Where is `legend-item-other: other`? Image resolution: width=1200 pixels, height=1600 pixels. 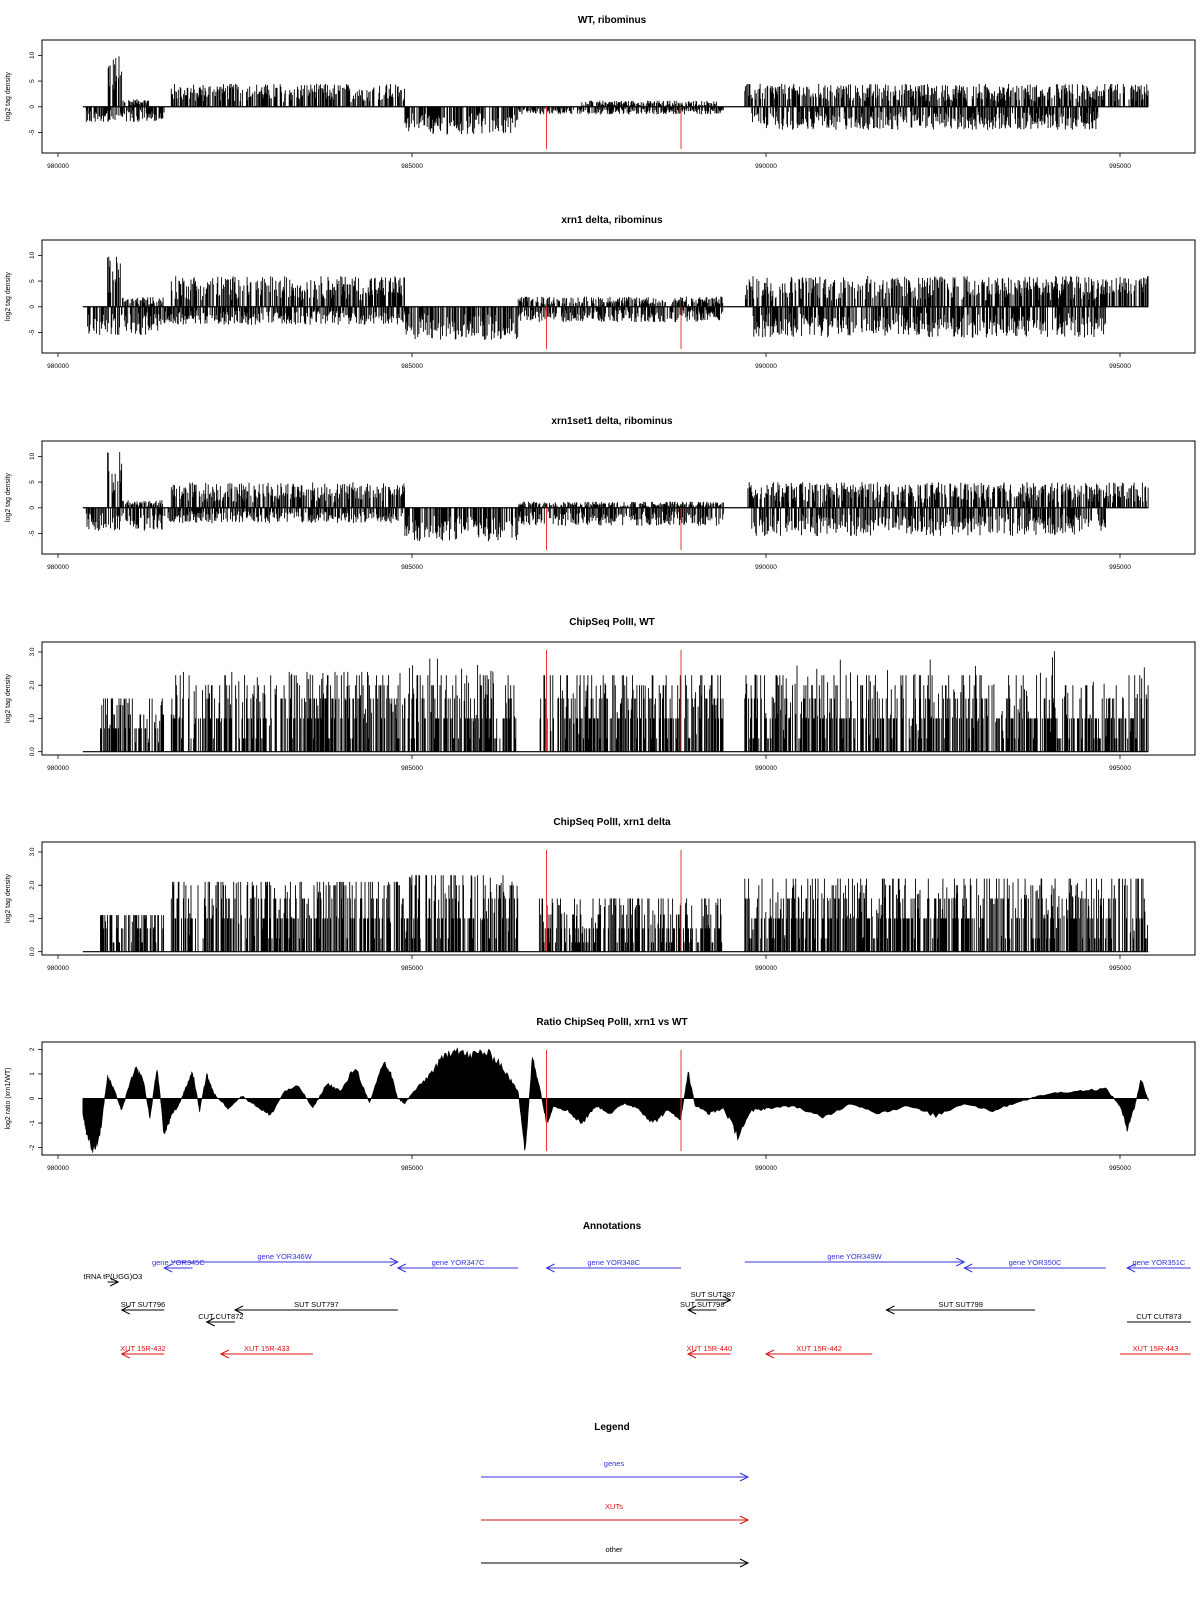 legend-item-other: other is located at coordinates (615, 1556).